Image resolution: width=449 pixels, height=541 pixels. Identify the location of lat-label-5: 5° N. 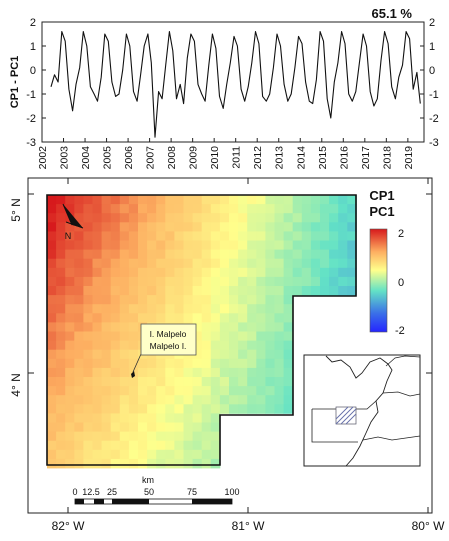
(16, 209).